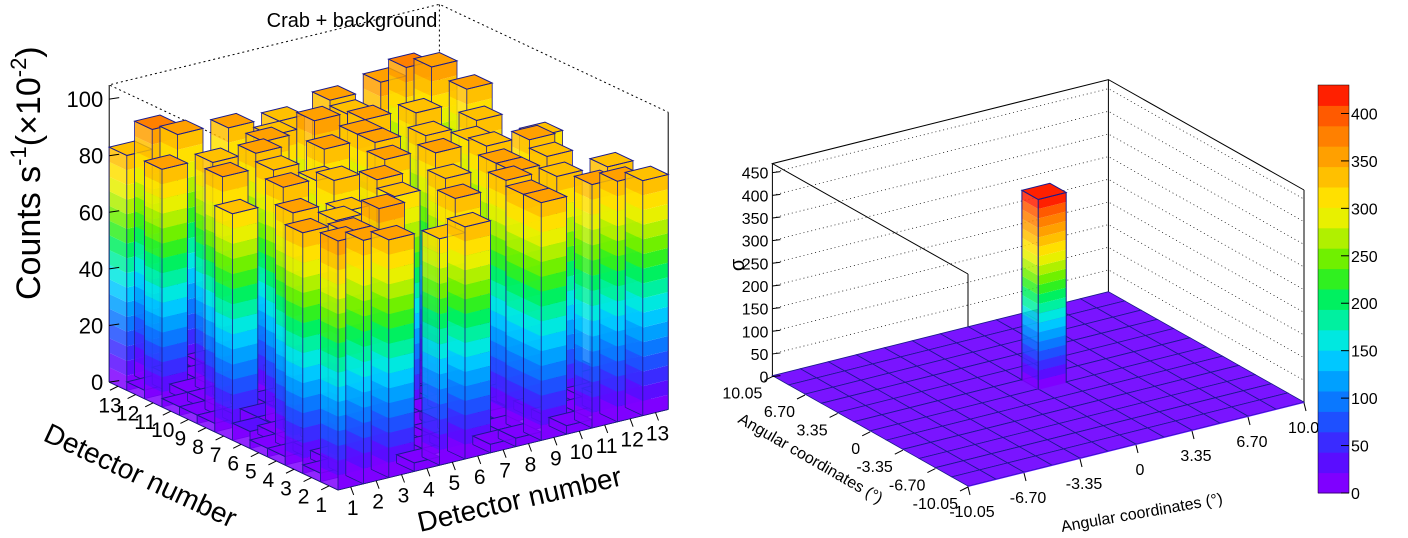  I want to click on zlabel-base: Counts s, so click(29, 233).